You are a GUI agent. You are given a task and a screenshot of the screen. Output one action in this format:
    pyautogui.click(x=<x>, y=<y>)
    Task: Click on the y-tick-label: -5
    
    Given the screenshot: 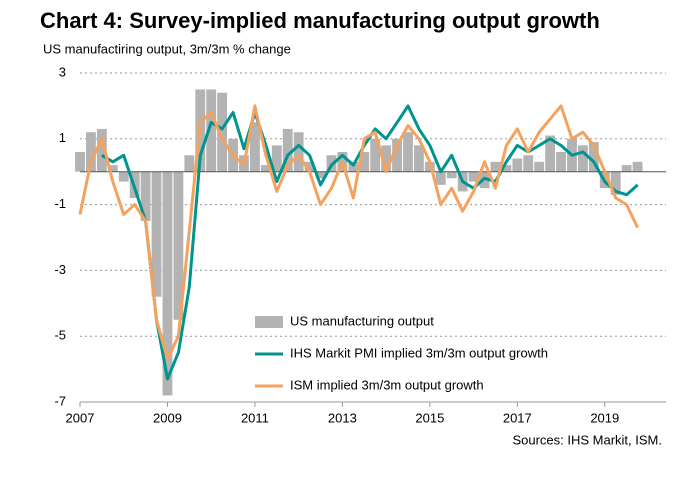 What is the action you would take?
    pyautogui.click(x=60, y=335)
    